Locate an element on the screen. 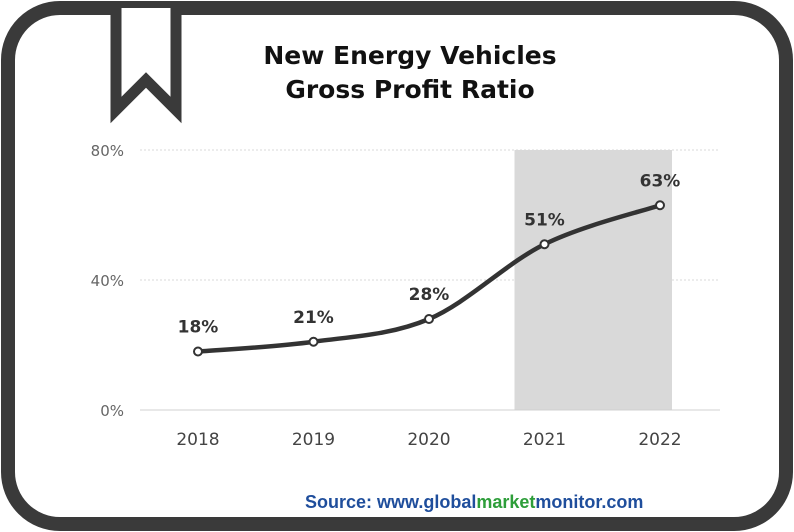 This screenshot has height=532, width=794. data-label-2019: 21% is located at coordinates (313, 318).